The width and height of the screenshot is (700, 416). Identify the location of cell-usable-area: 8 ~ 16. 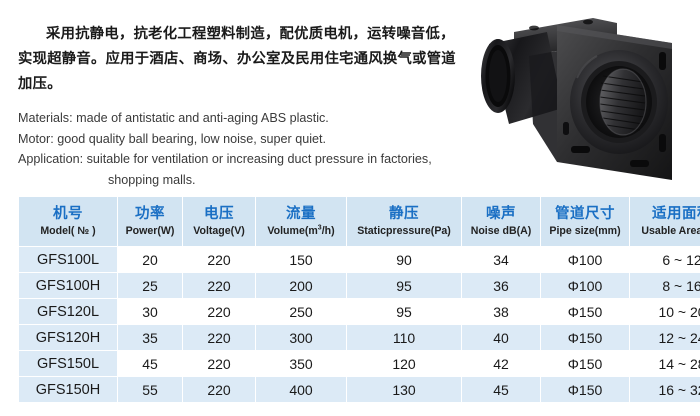
(665, 285).